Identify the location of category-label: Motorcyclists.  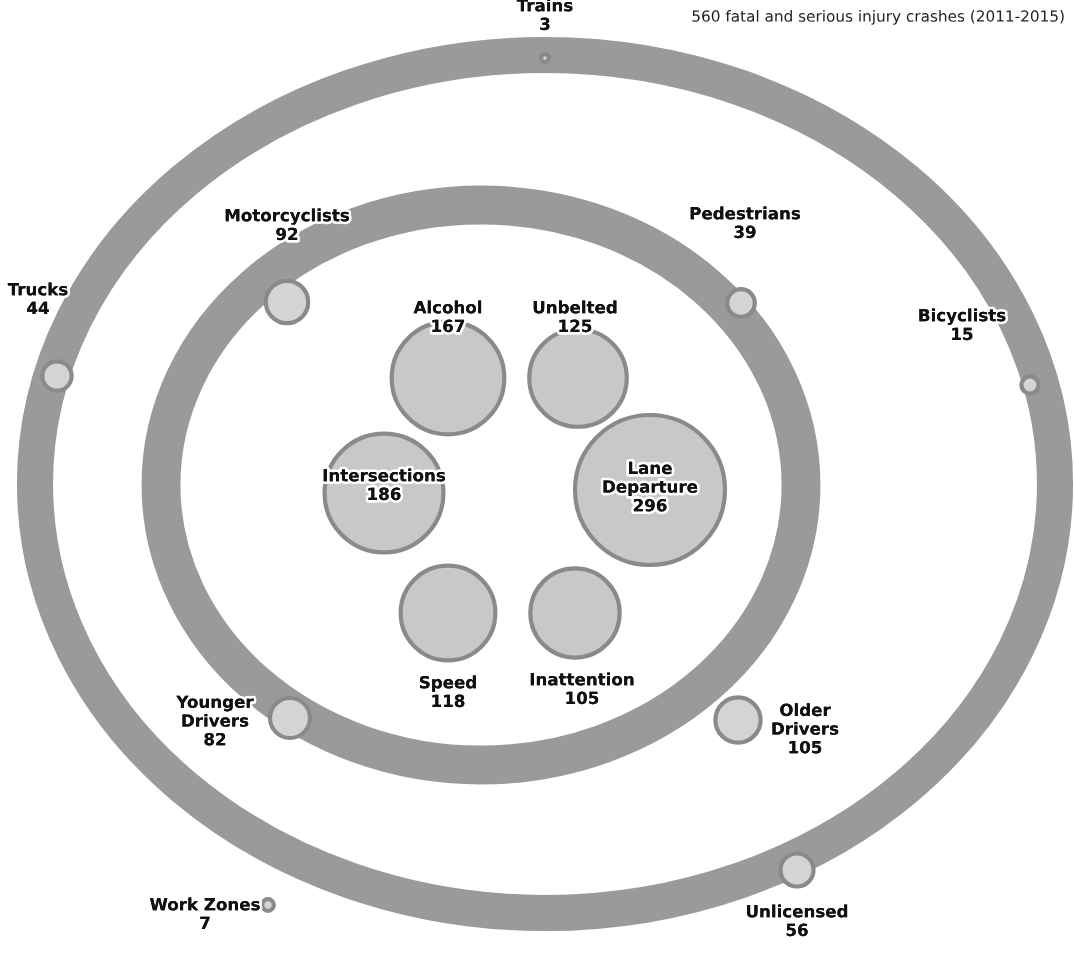
(287, 216).